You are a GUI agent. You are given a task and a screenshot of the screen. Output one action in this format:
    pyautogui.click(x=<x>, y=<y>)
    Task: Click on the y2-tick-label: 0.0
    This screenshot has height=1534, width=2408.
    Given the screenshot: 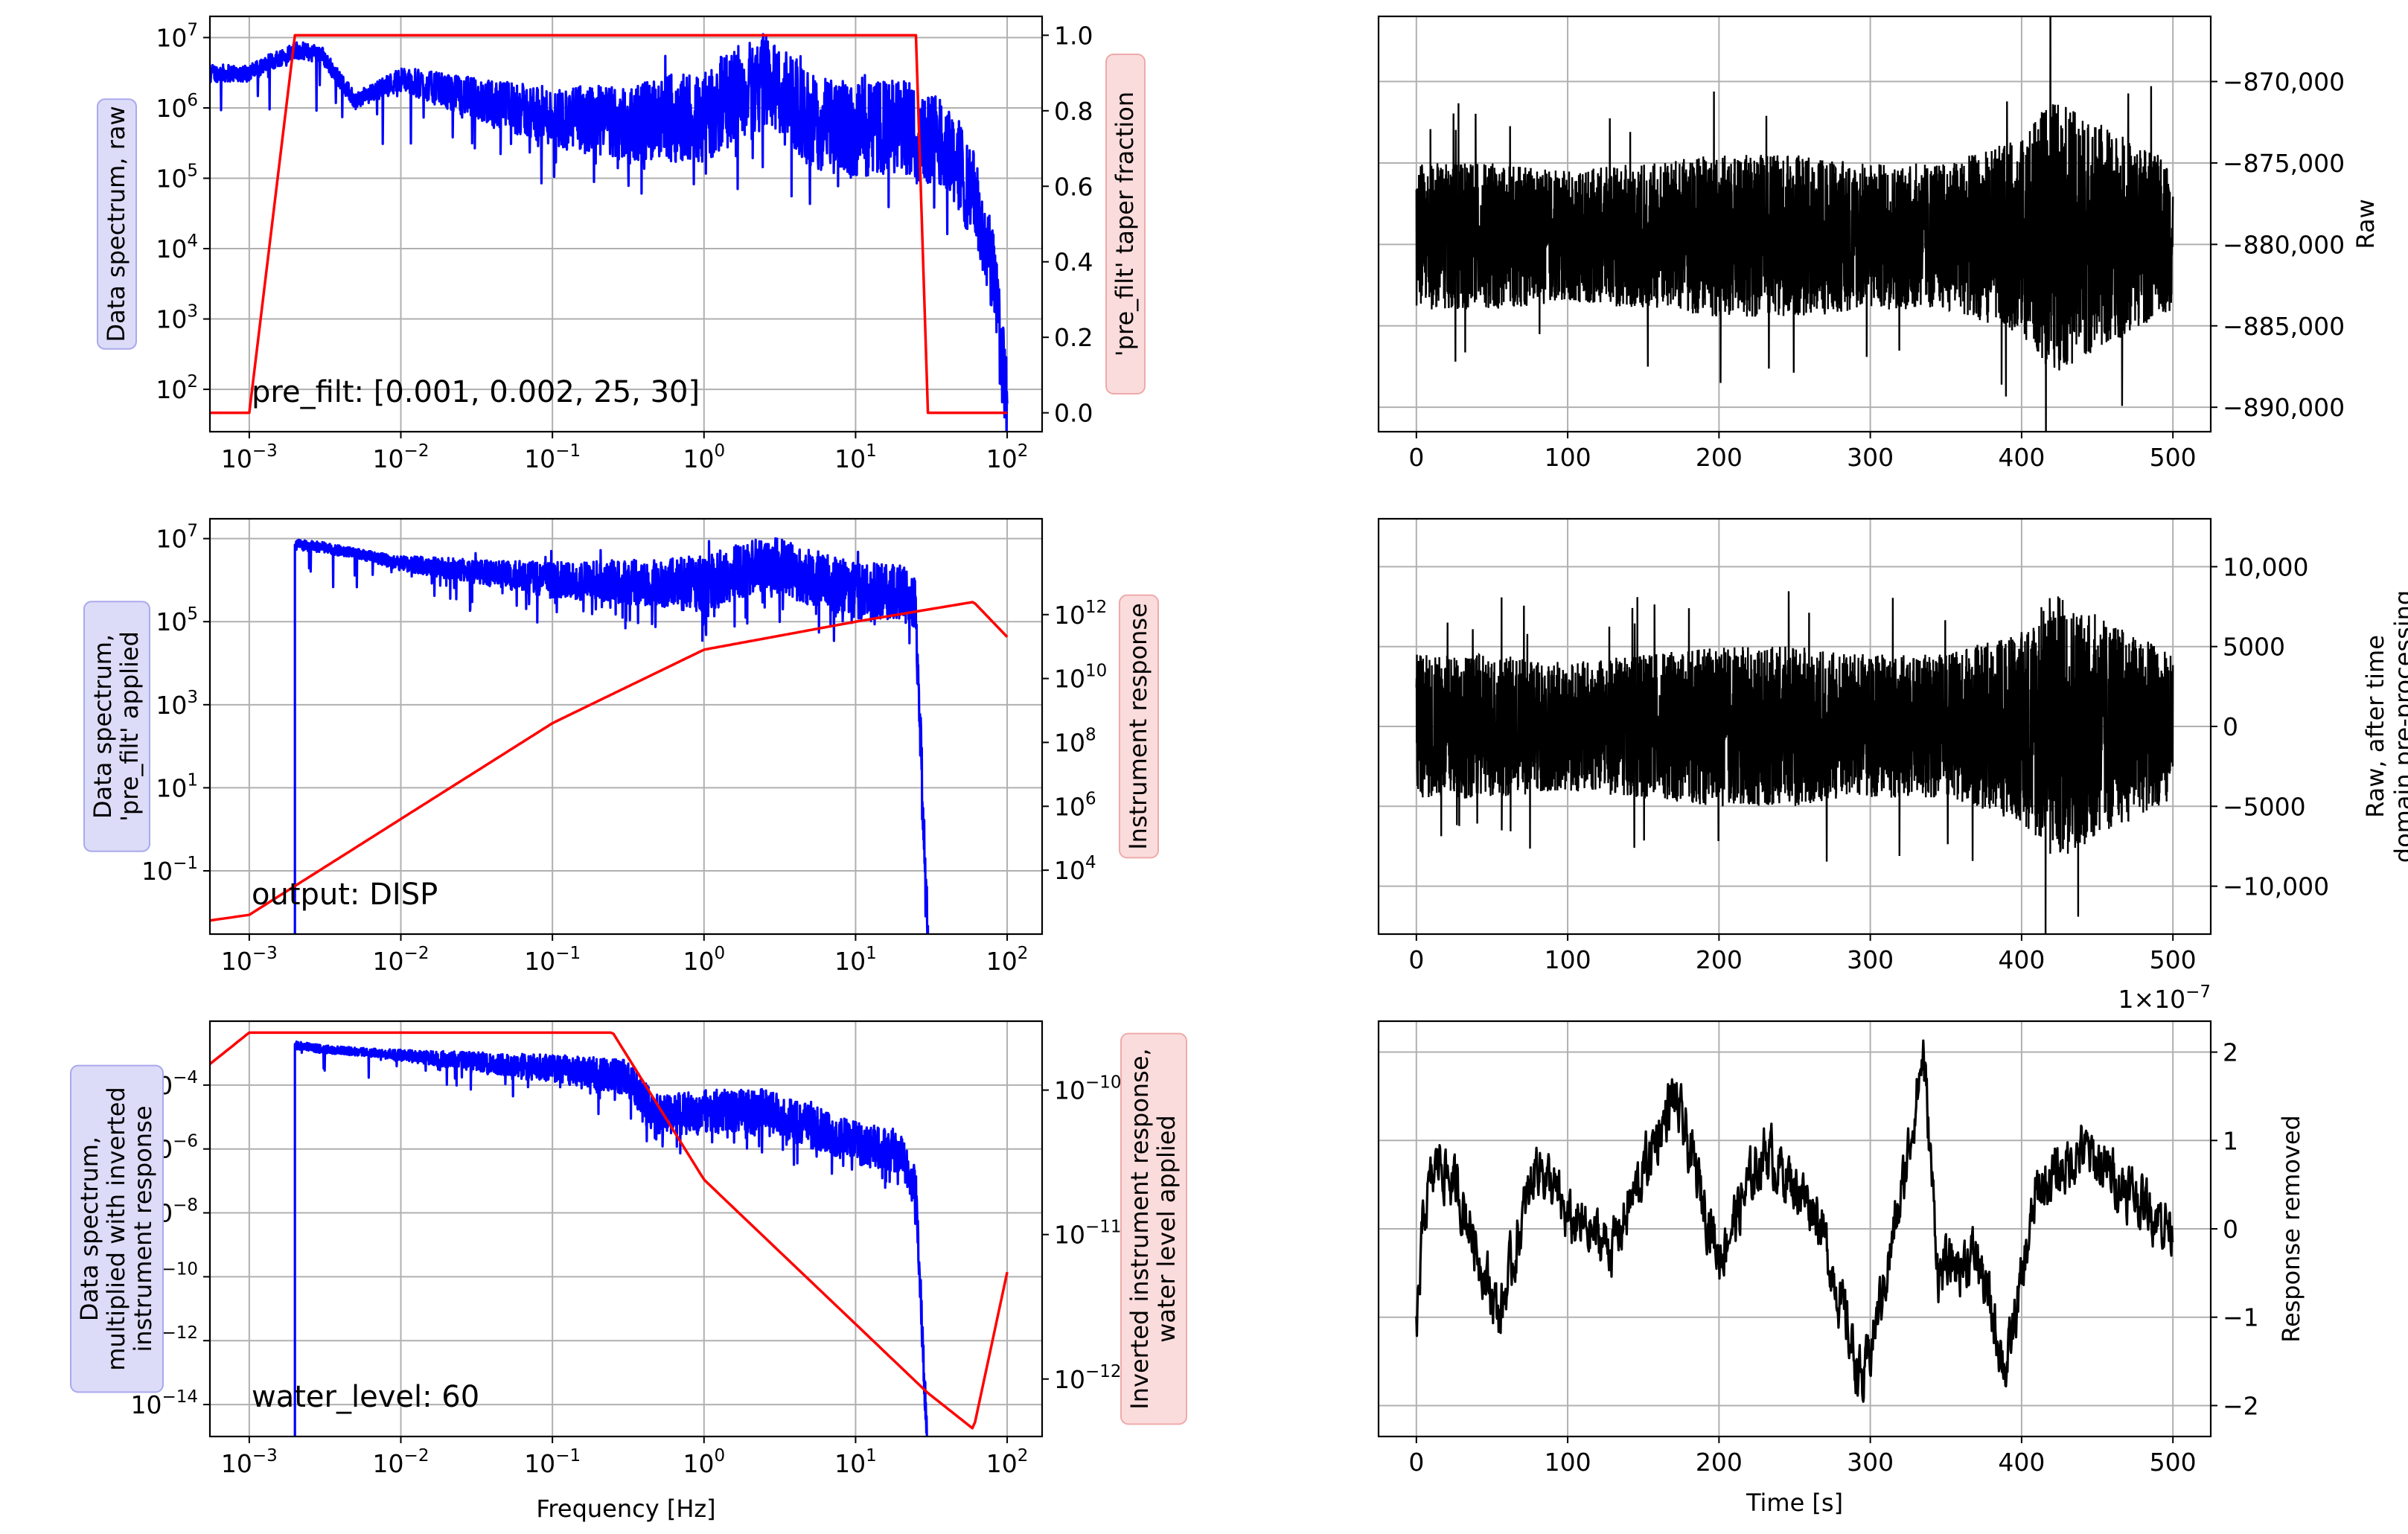 What is the action you would take?
    pyautogui.click(x=1073, y=413)
    